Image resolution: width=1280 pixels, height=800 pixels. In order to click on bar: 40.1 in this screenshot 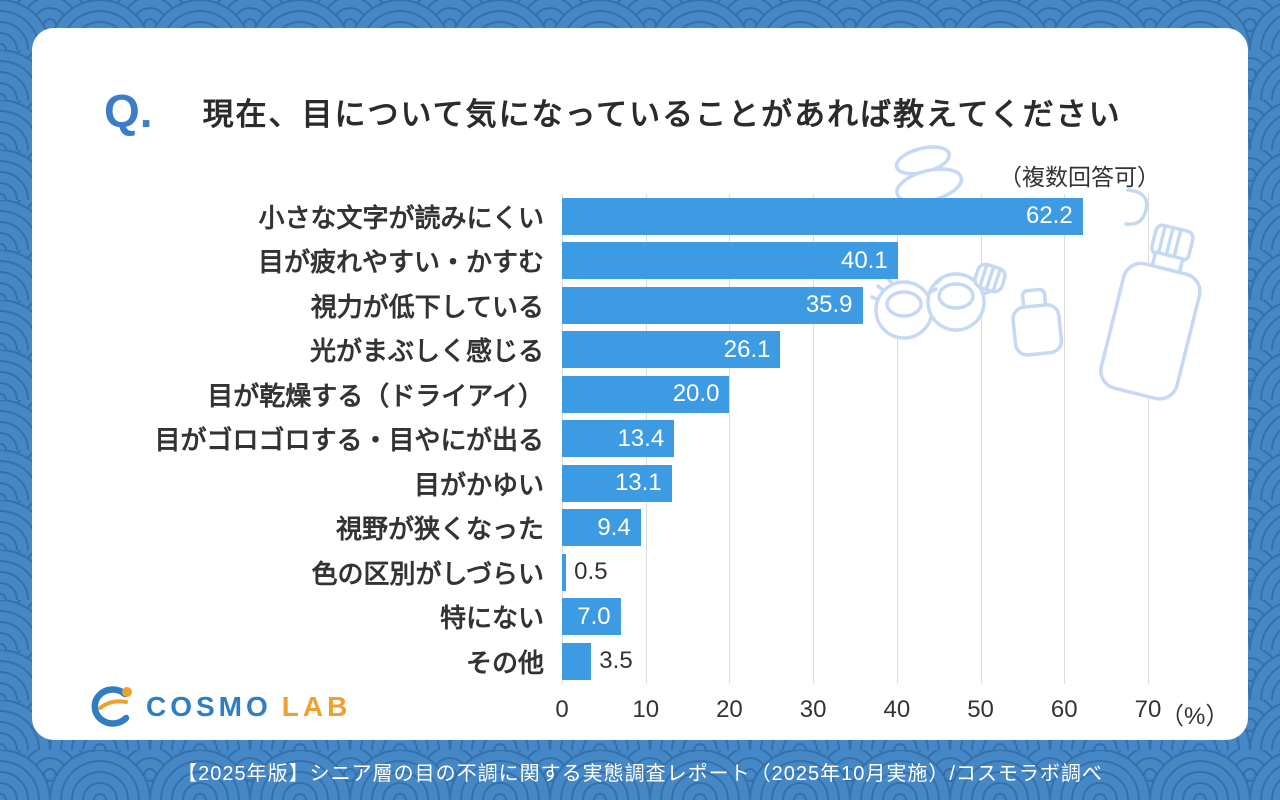, I will do `click(730, 261)`.